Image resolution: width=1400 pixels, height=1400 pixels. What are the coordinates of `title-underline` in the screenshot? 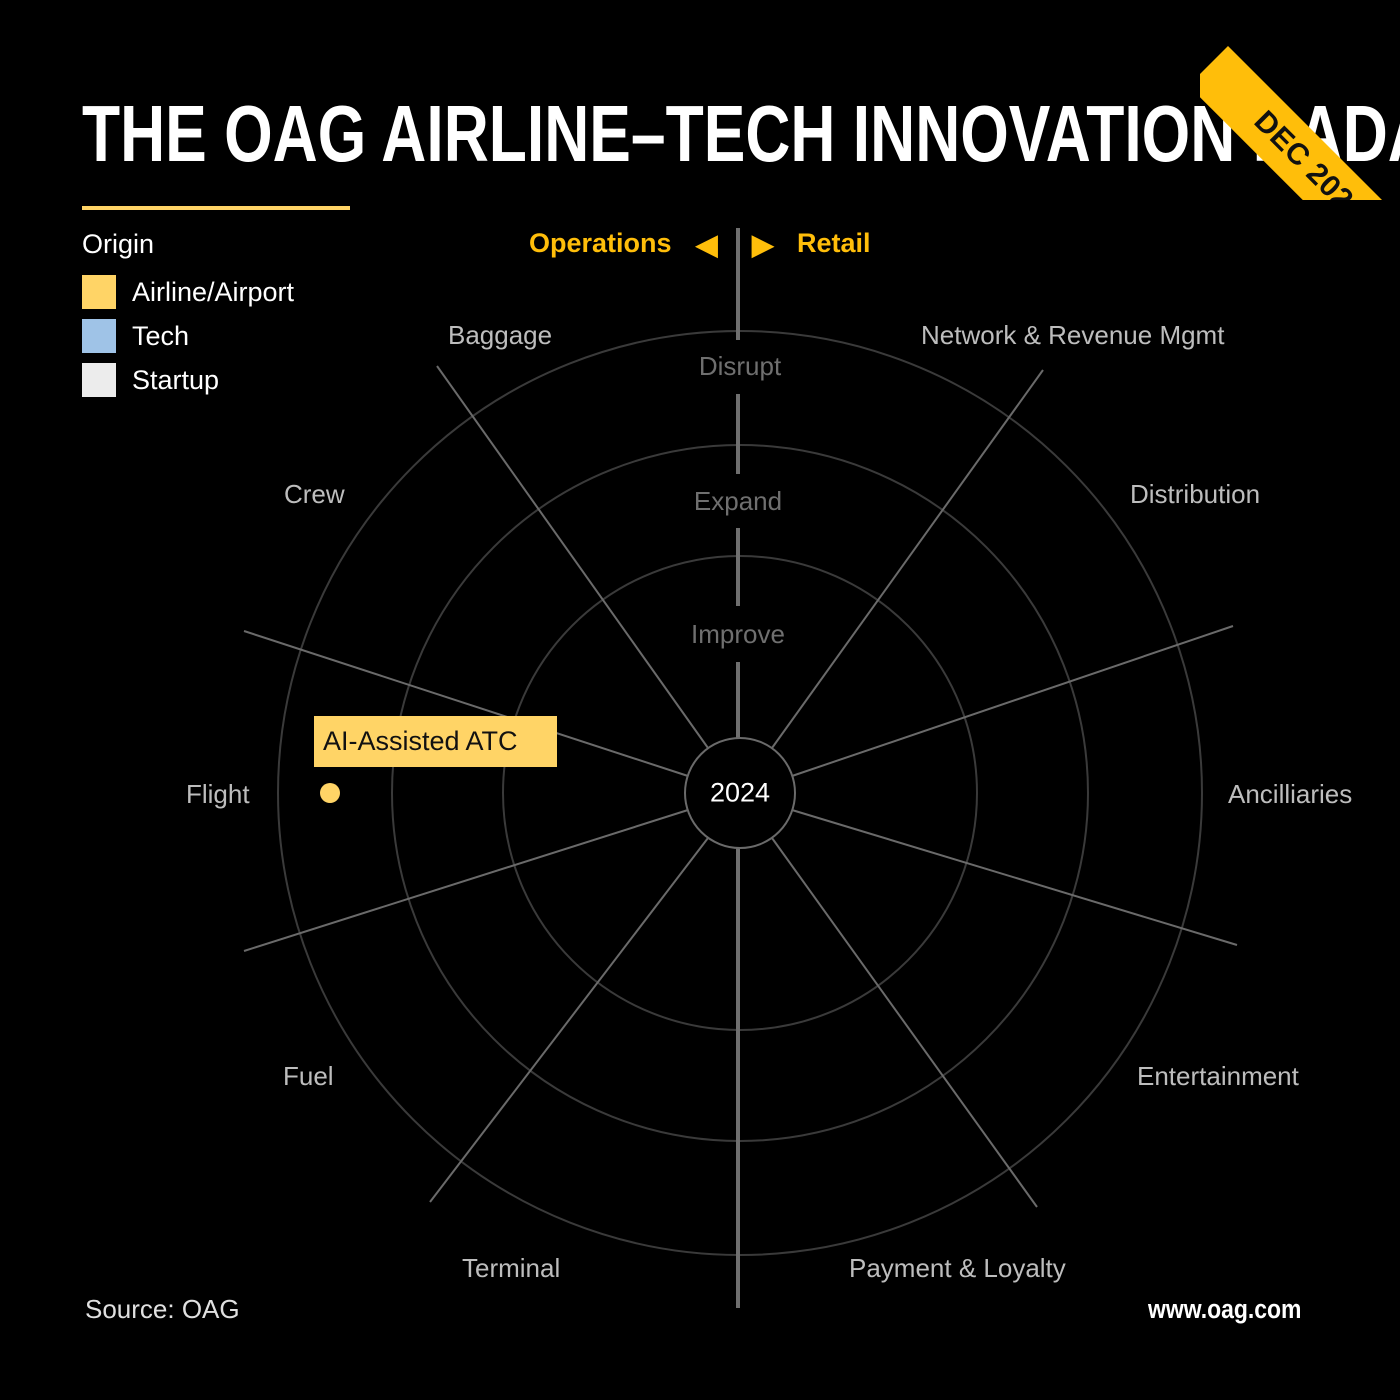 It's located at (216, 208).